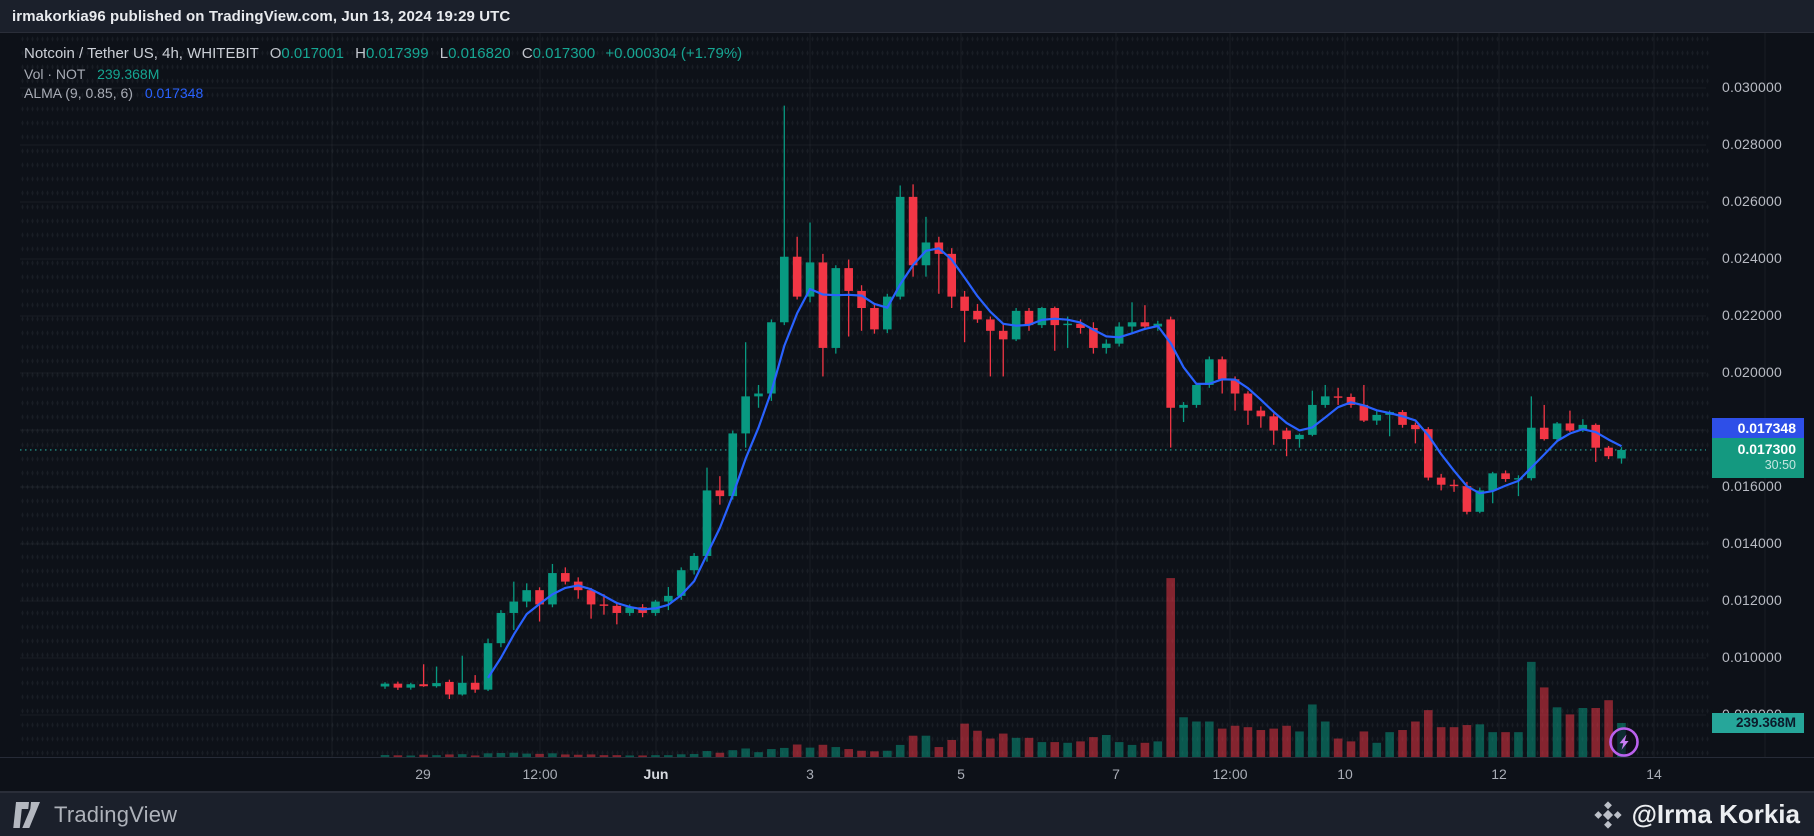 This screenshot has width=1814, height=836. What do you see at coordinates (383, 92) in the screenshot?
I see `alma-legend-row: ALMA (9, 0.85, 6) 0.017348` at bounding box center [383, 92].